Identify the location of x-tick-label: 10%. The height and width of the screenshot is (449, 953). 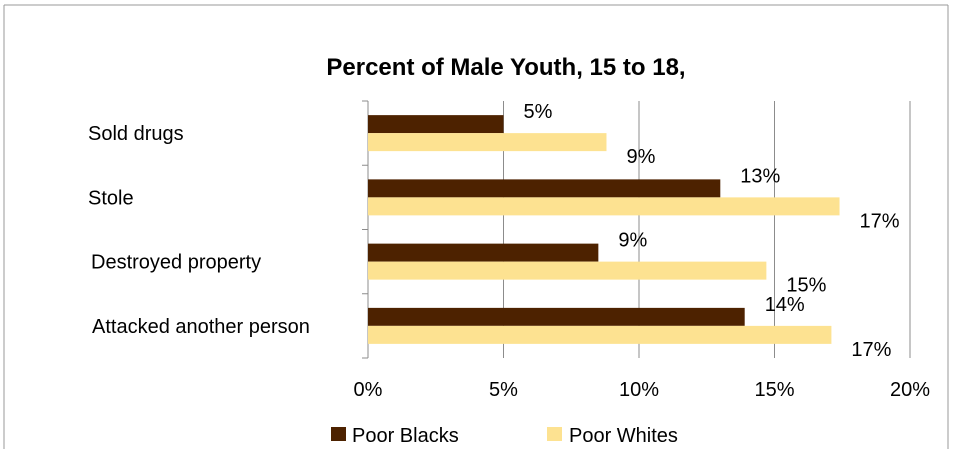
(639, 390).